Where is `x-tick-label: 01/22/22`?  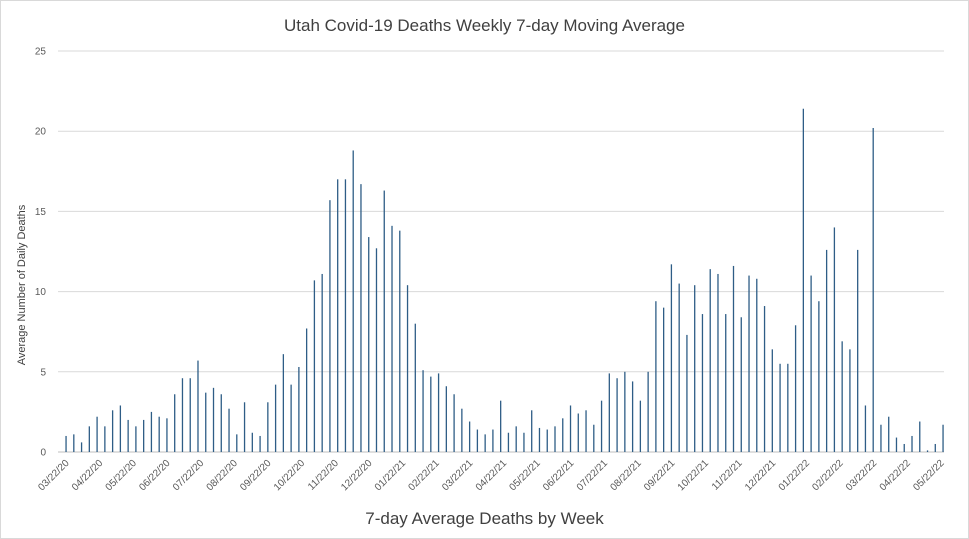
x-tick-label: 01/22/22 is located at coordinates (795, 476).